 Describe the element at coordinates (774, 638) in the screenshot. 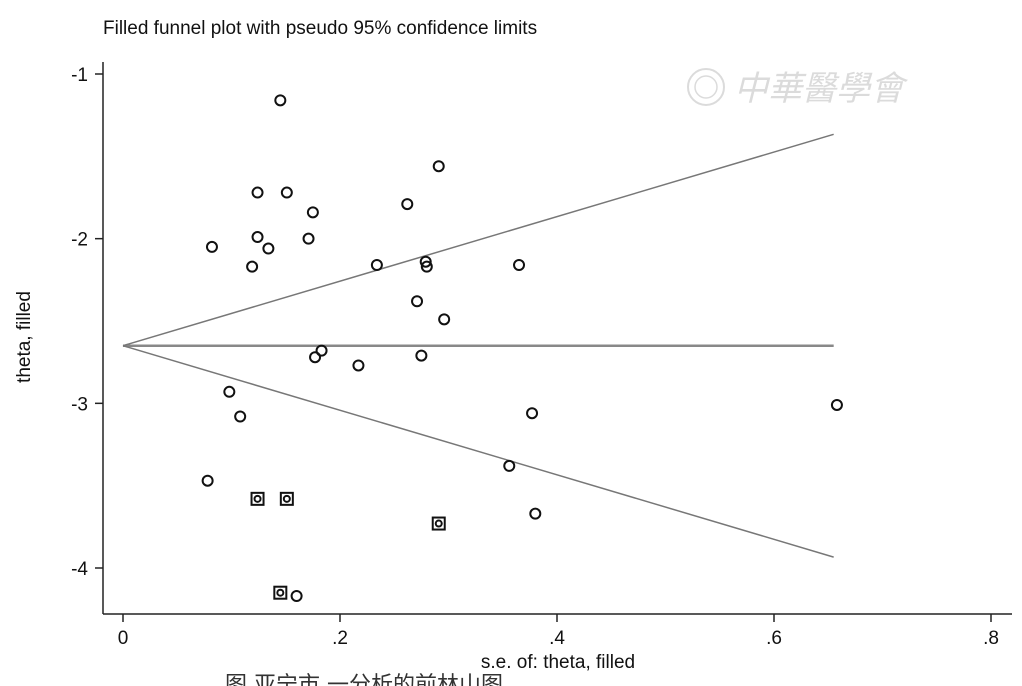

I see `x-tick-label: .6` at that location.